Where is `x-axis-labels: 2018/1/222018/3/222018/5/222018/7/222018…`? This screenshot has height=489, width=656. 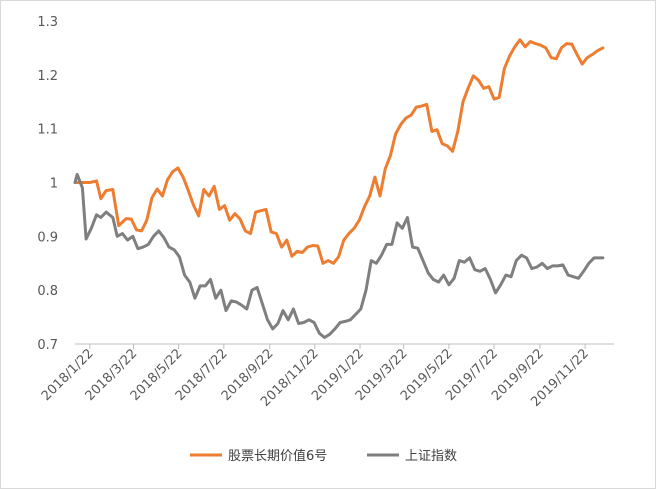
x-axis-labels: 2018/1/222018/3/222018/5/222018/7/222018… is located at coordinates (315, 378).